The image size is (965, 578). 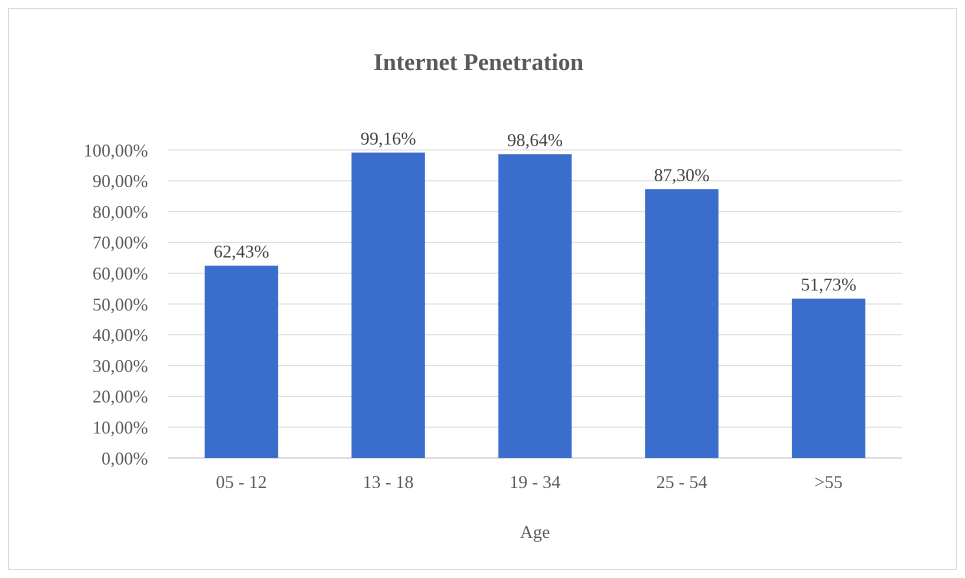 What do you see at coordinates (241, 482) in the screenshot?
I see `x-tick-label: 05 - 12` at bounding box center [241, 482].